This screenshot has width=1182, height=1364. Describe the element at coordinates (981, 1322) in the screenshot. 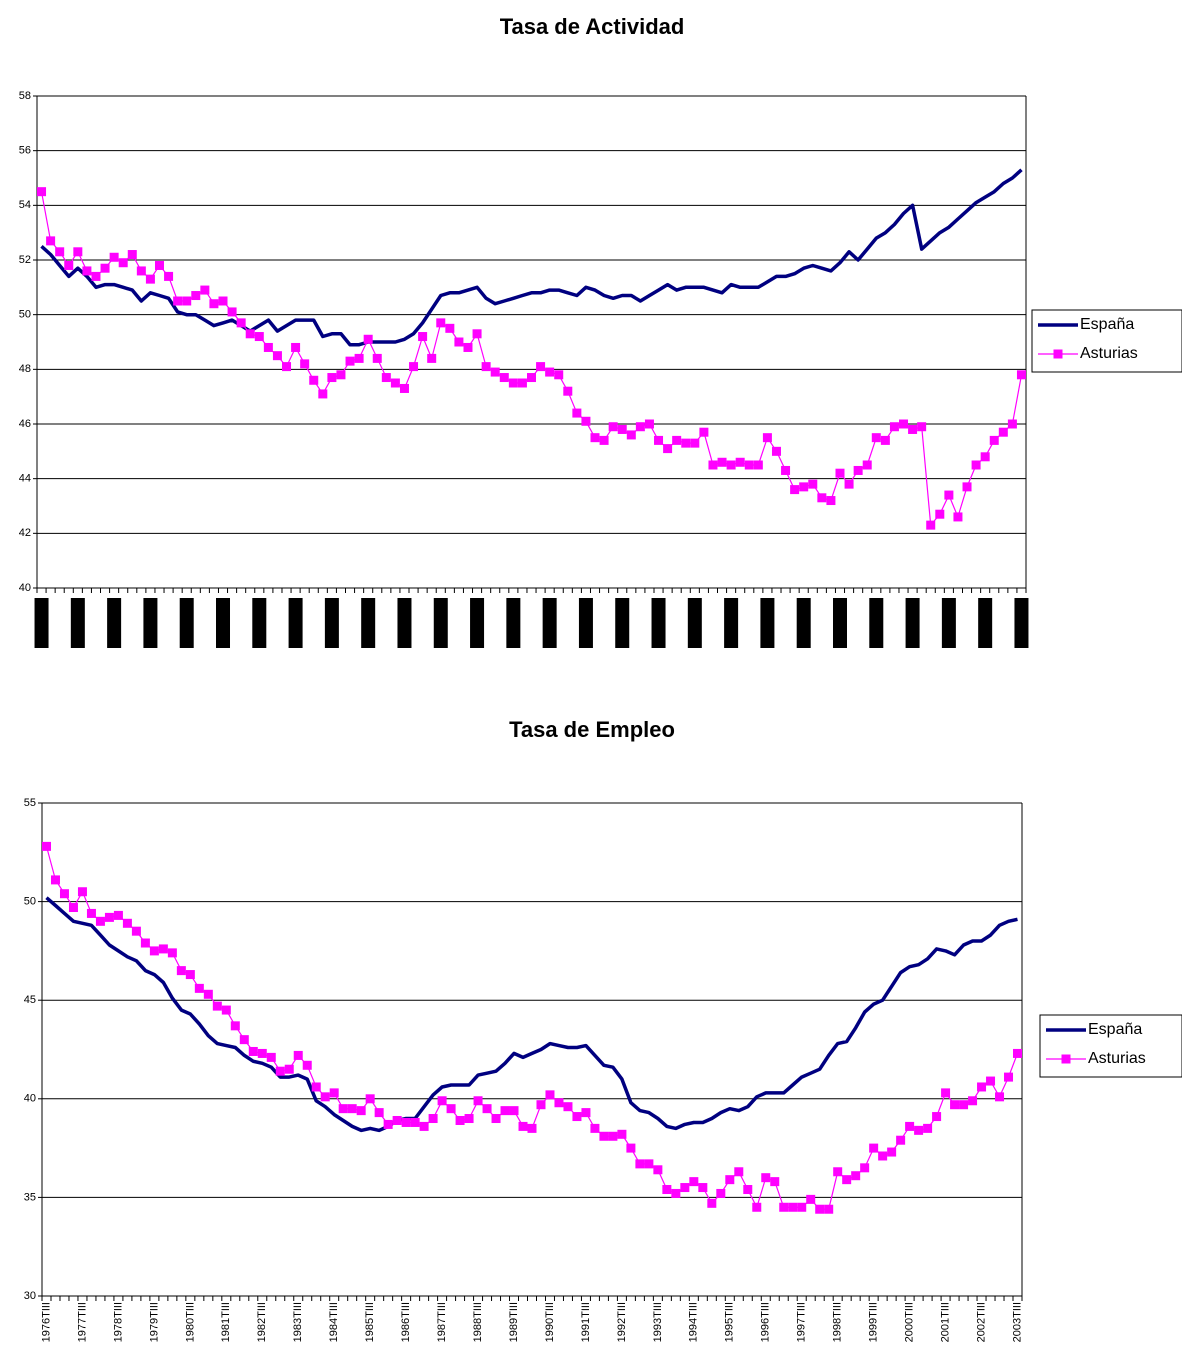

I see `x-tick-label: 2002TIII` at that location.